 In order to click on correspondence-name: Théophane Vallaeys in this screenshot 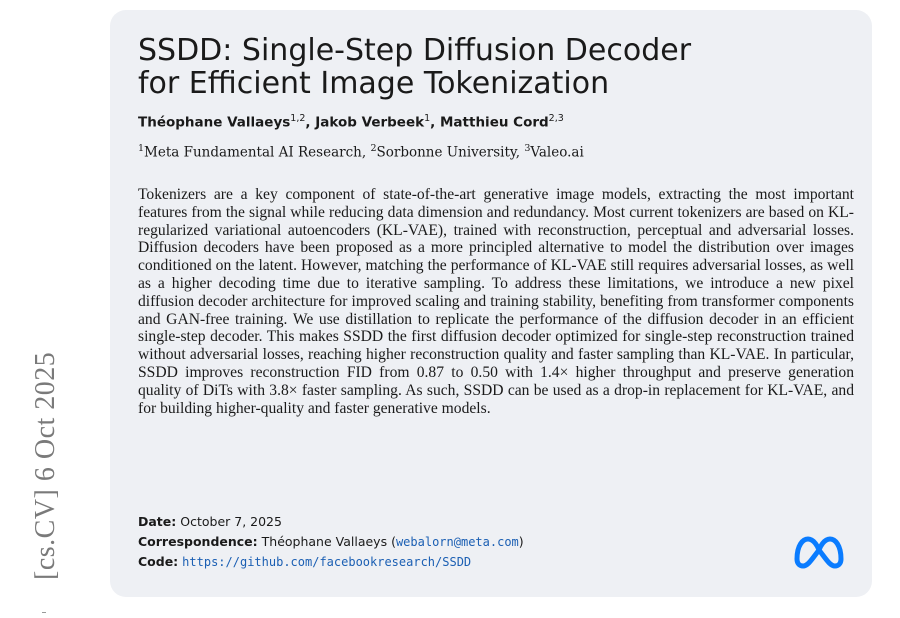, I will do `click(324, 541)`.